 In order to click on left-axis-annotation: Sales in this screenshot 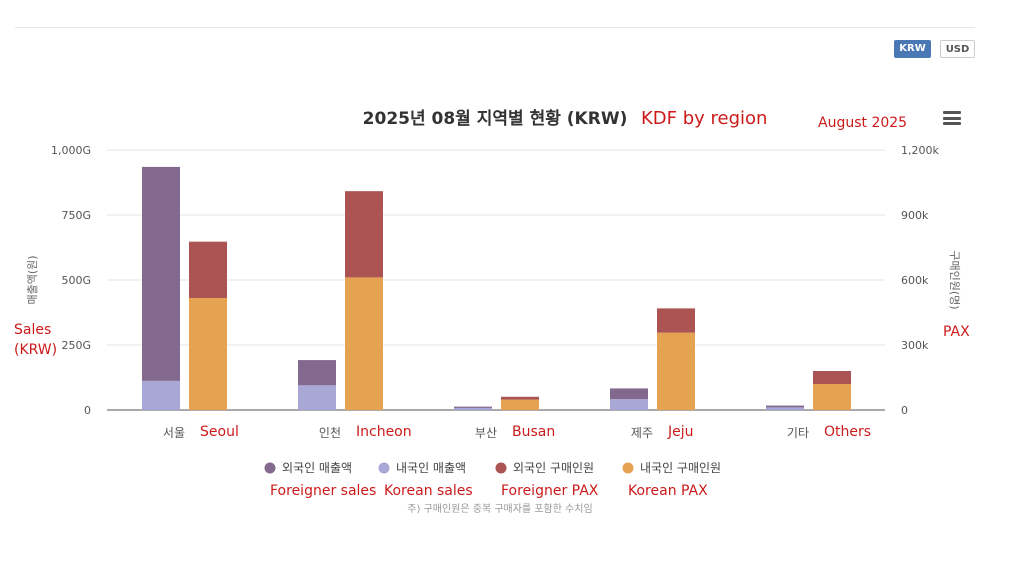, I will do `click(32, 330)`.